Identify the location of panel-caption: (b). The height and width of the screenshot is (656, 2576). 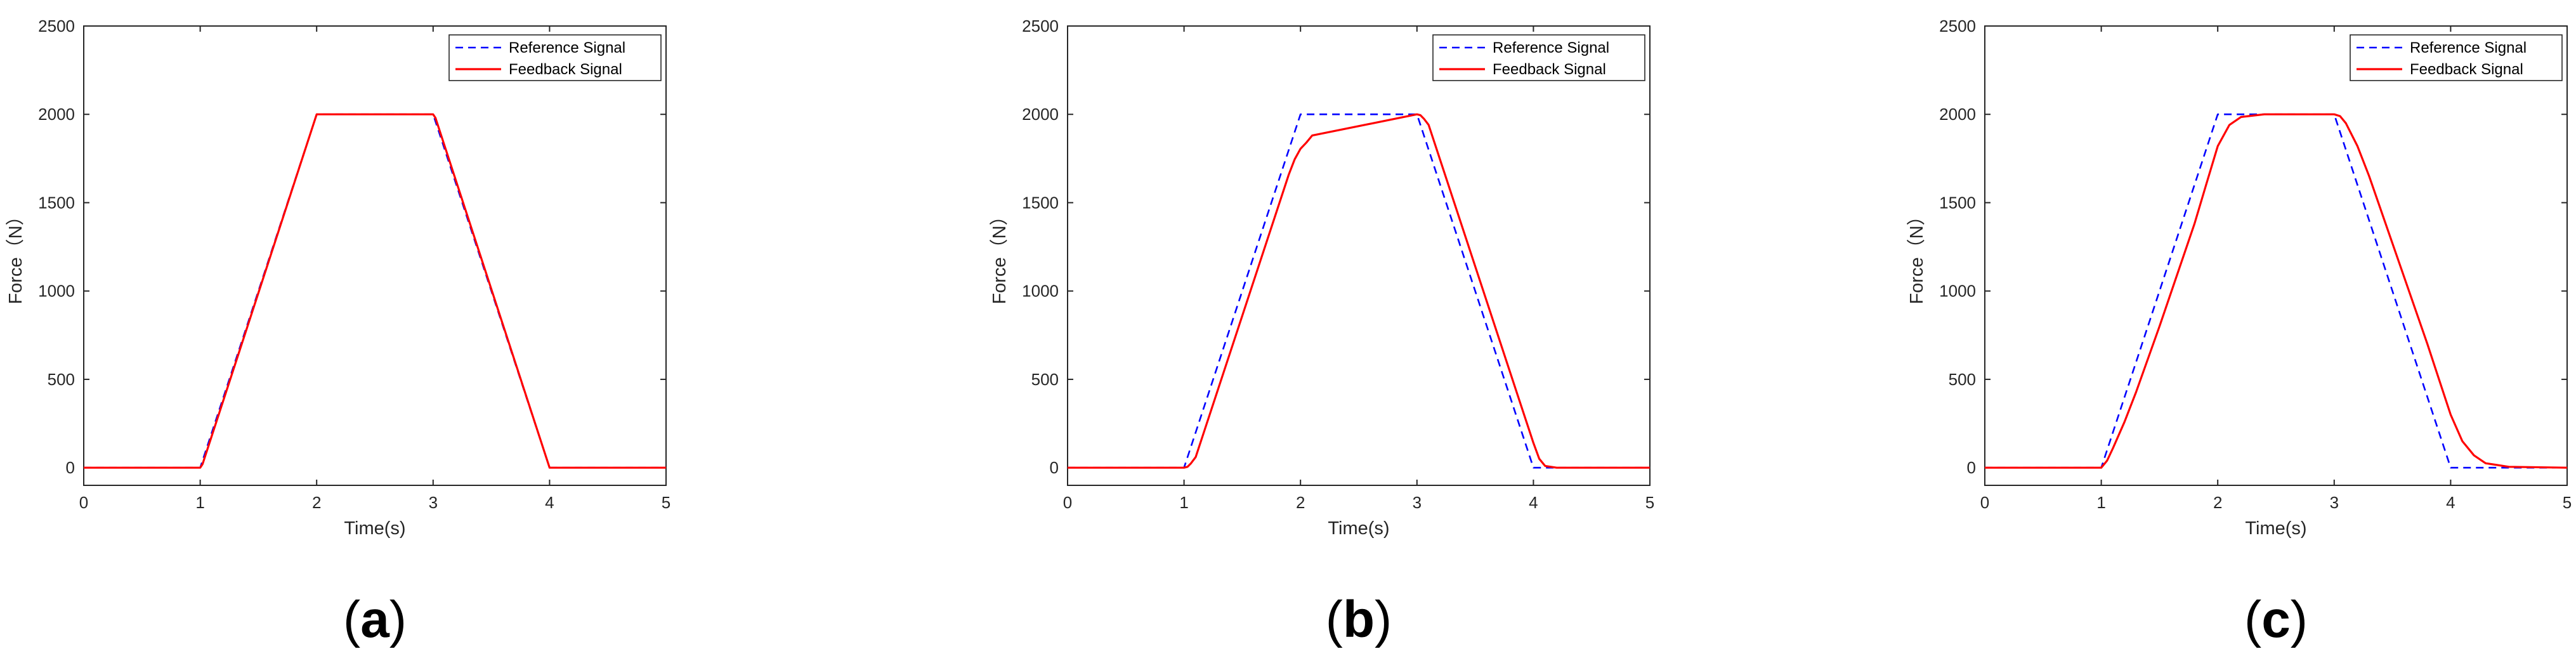
(1359, 619).